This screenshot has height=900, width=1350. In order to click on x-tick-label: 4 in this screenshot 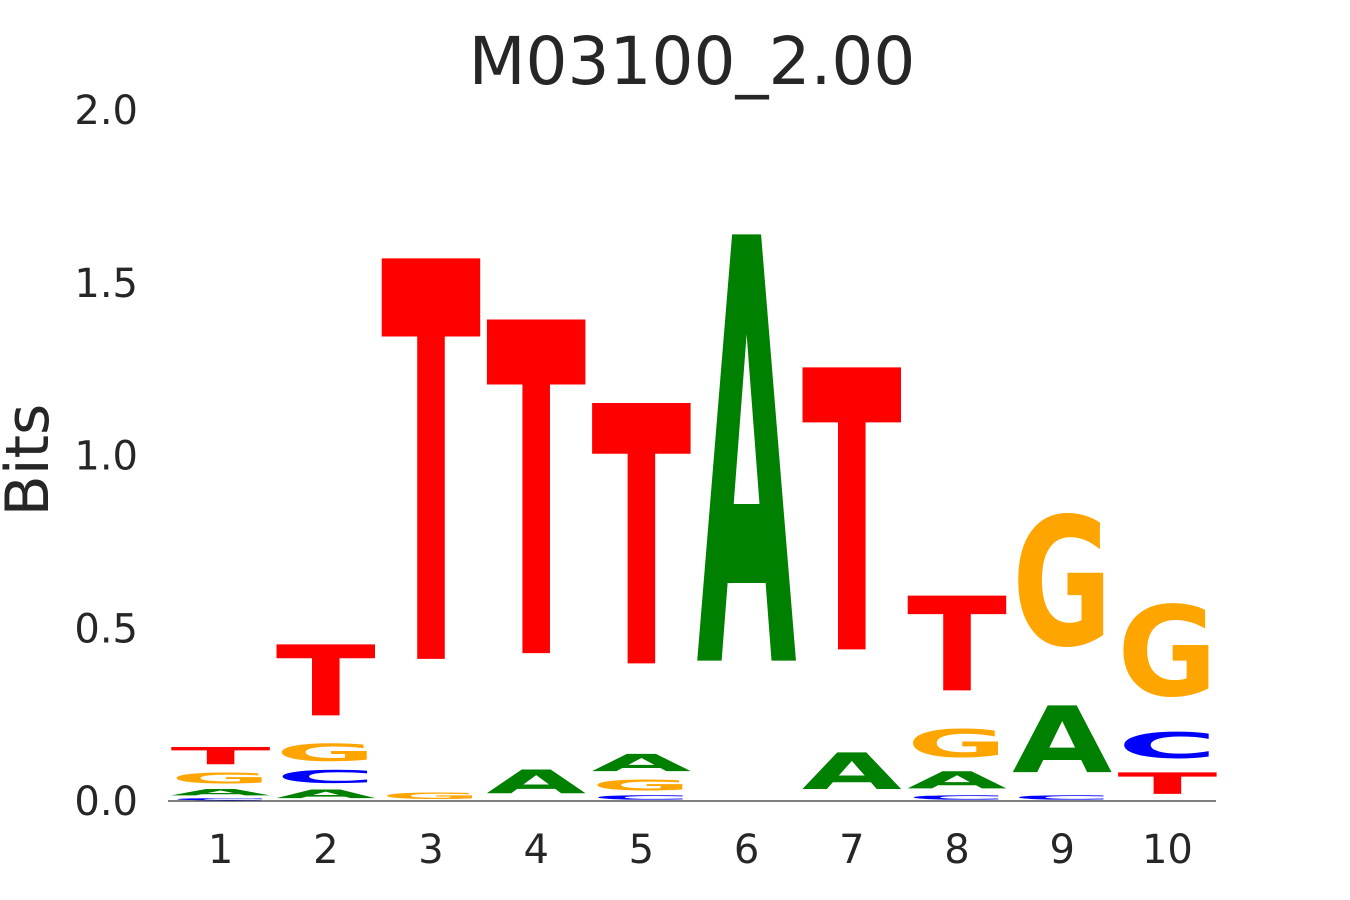, I will do `click(535, 850)`.